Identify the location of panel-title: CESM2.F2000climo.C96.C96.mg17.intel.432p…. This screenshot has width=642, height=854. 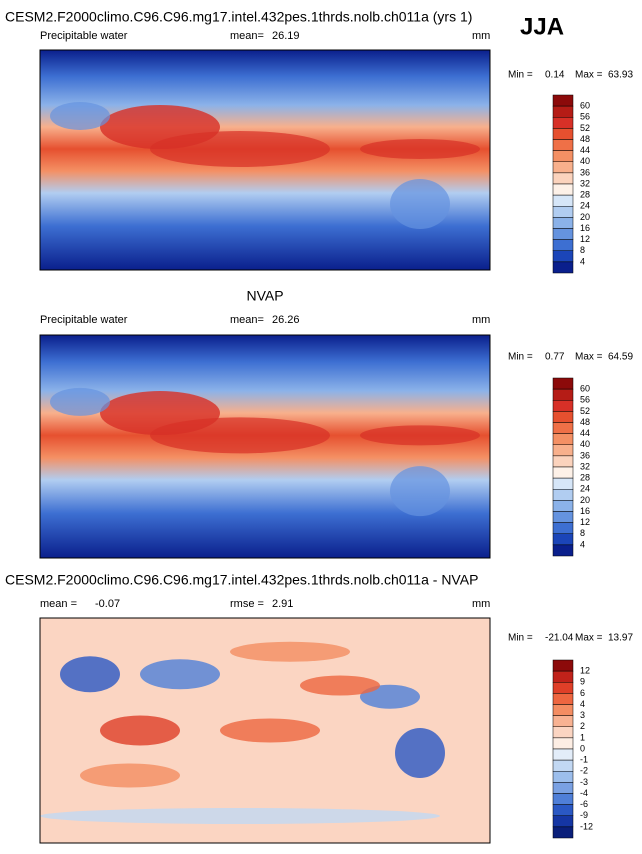
(241, 580).